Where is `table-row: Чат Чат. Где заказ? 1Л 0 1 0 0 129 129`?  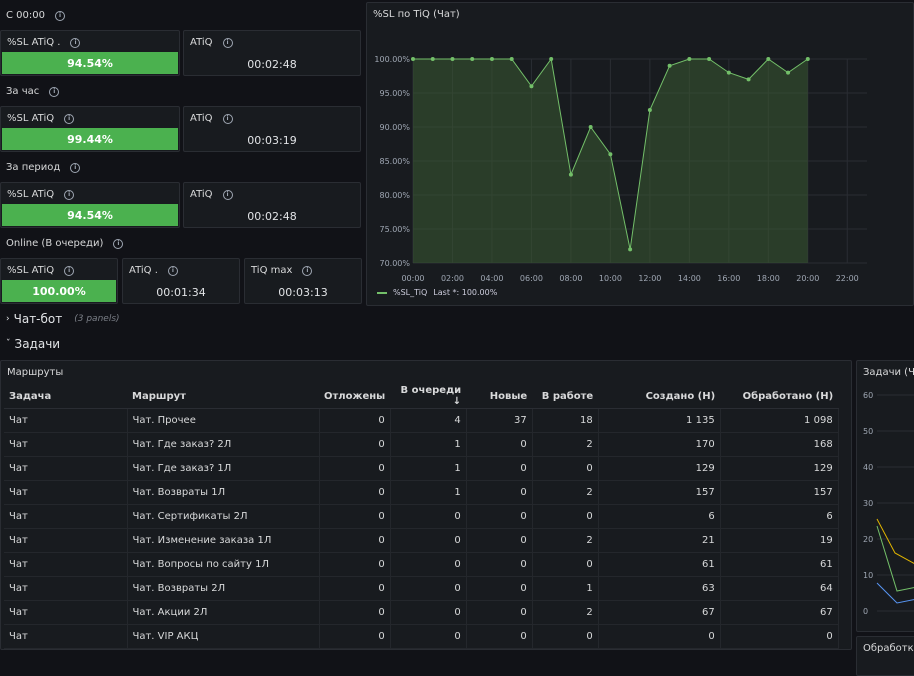
table-row: Чат Чат. Где заказ? 1Л 0 1 0 0 129 129 is located at coordinates (421, 468).